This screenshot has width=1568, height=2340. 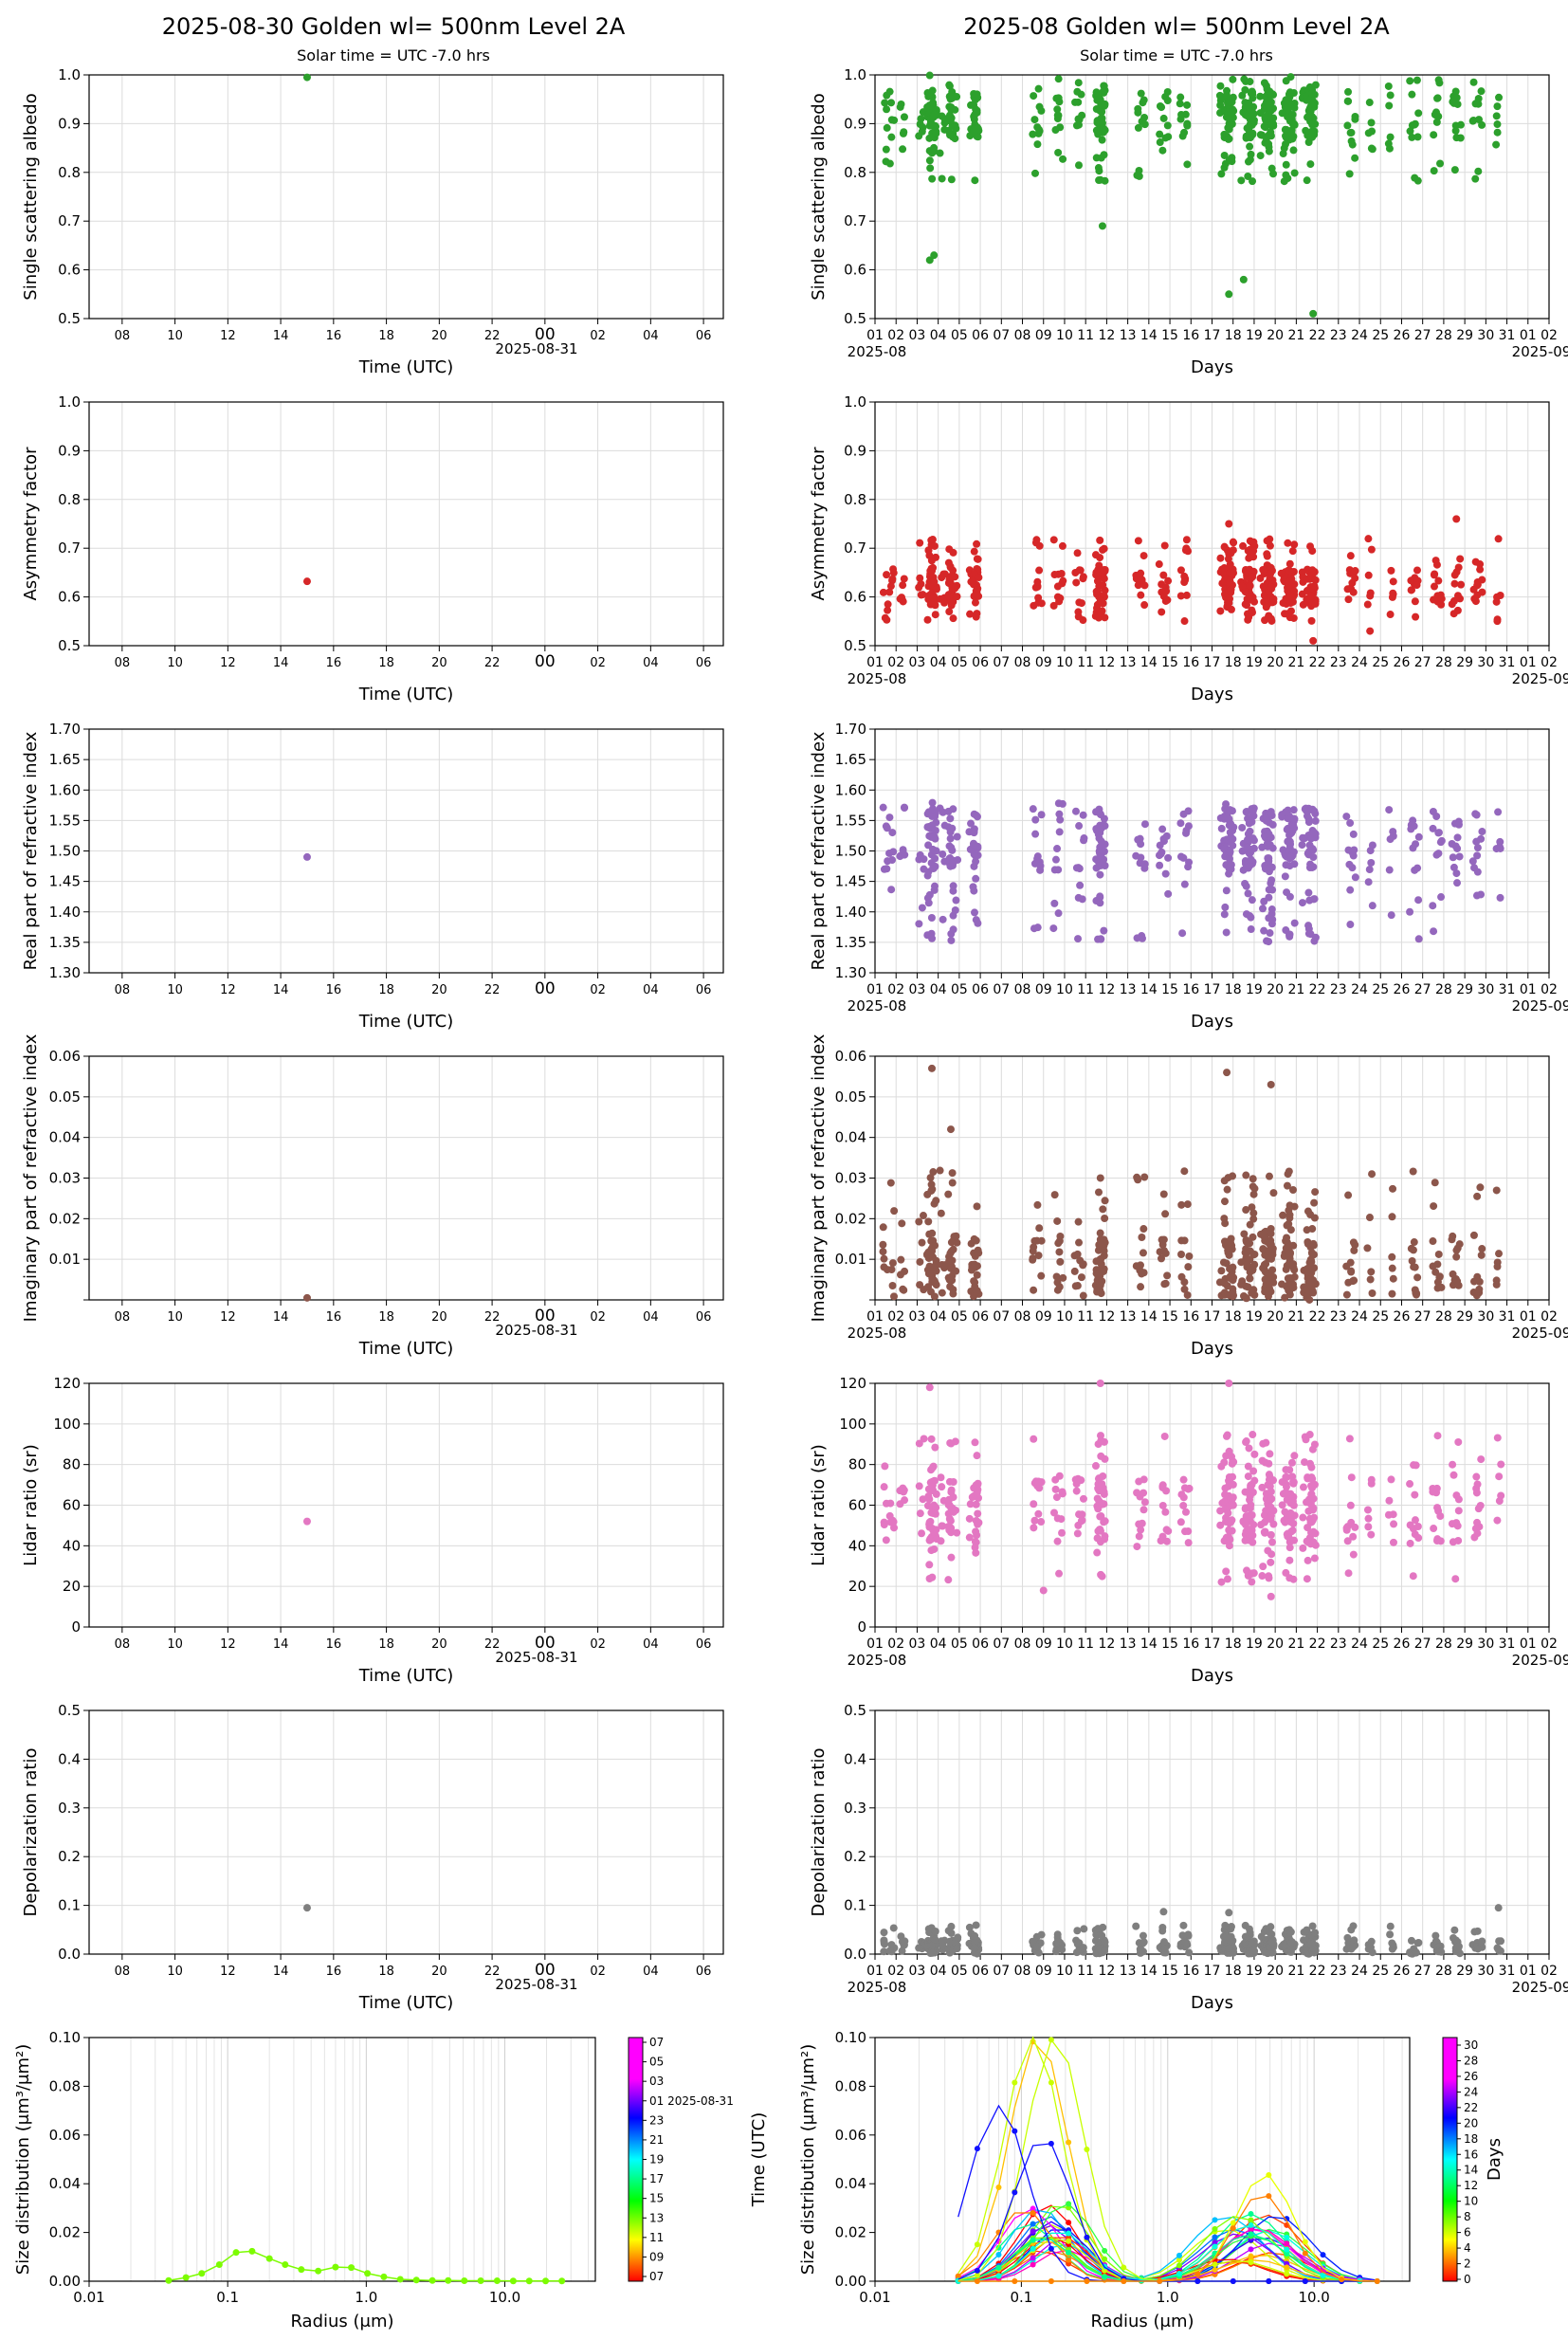 I want to click on y-tick-label: 80, so click(x=72, y=1464).